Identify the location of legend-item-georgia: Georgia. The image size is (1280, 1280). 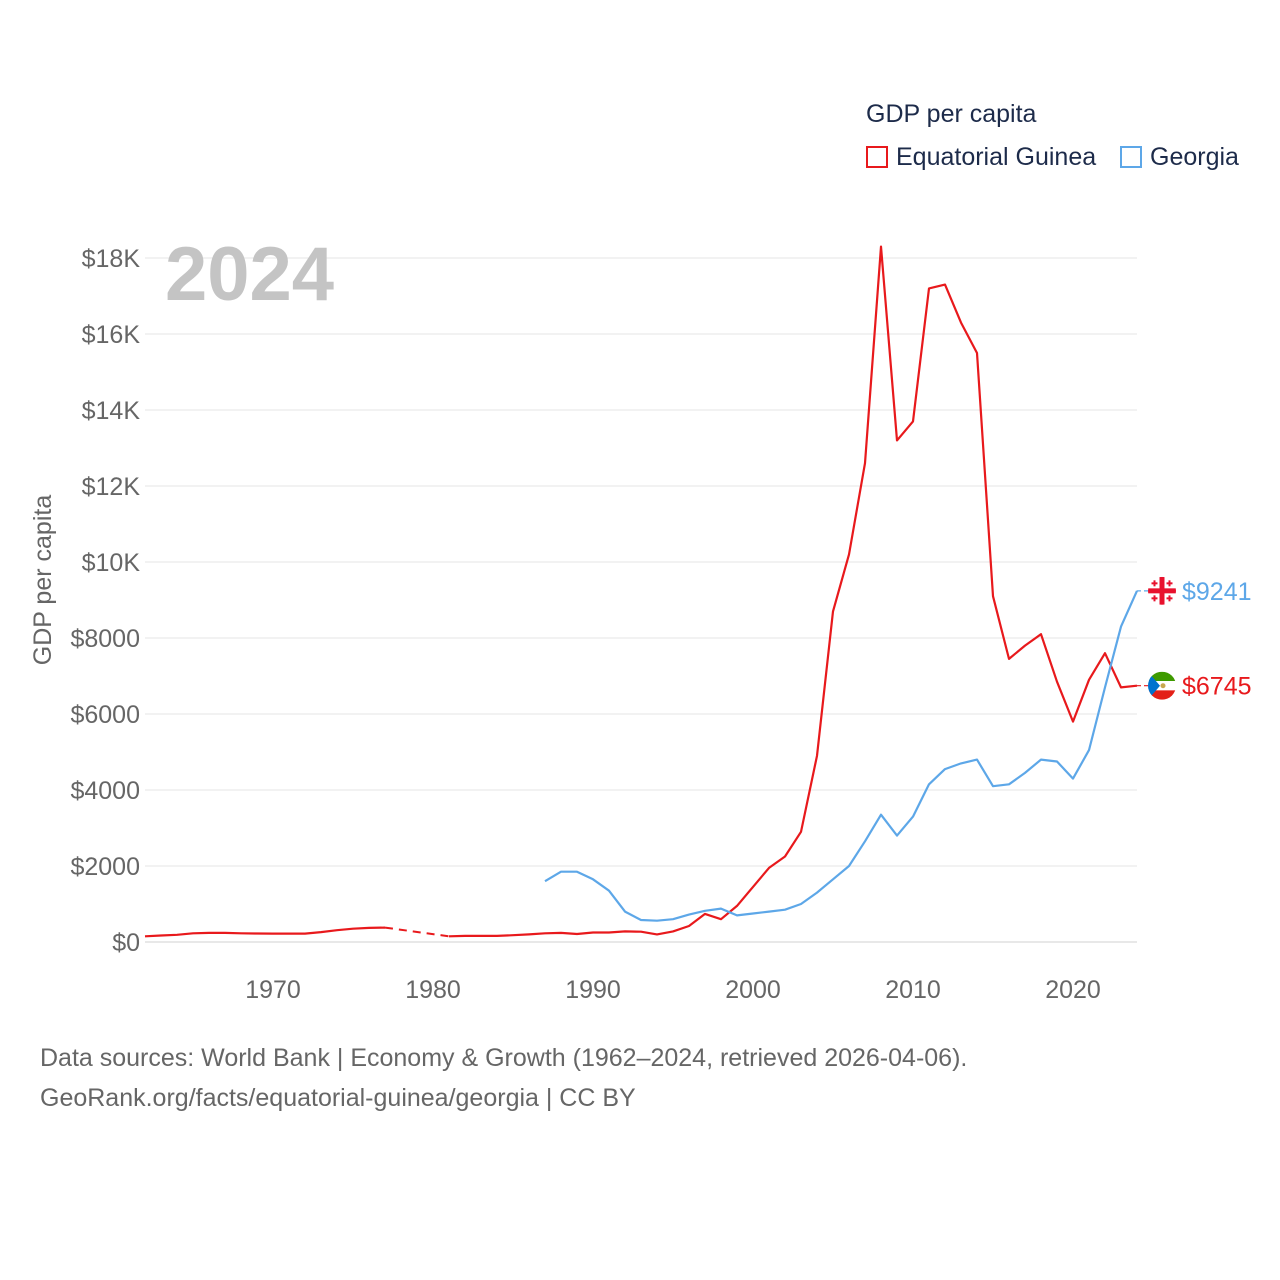
(1179, 157).